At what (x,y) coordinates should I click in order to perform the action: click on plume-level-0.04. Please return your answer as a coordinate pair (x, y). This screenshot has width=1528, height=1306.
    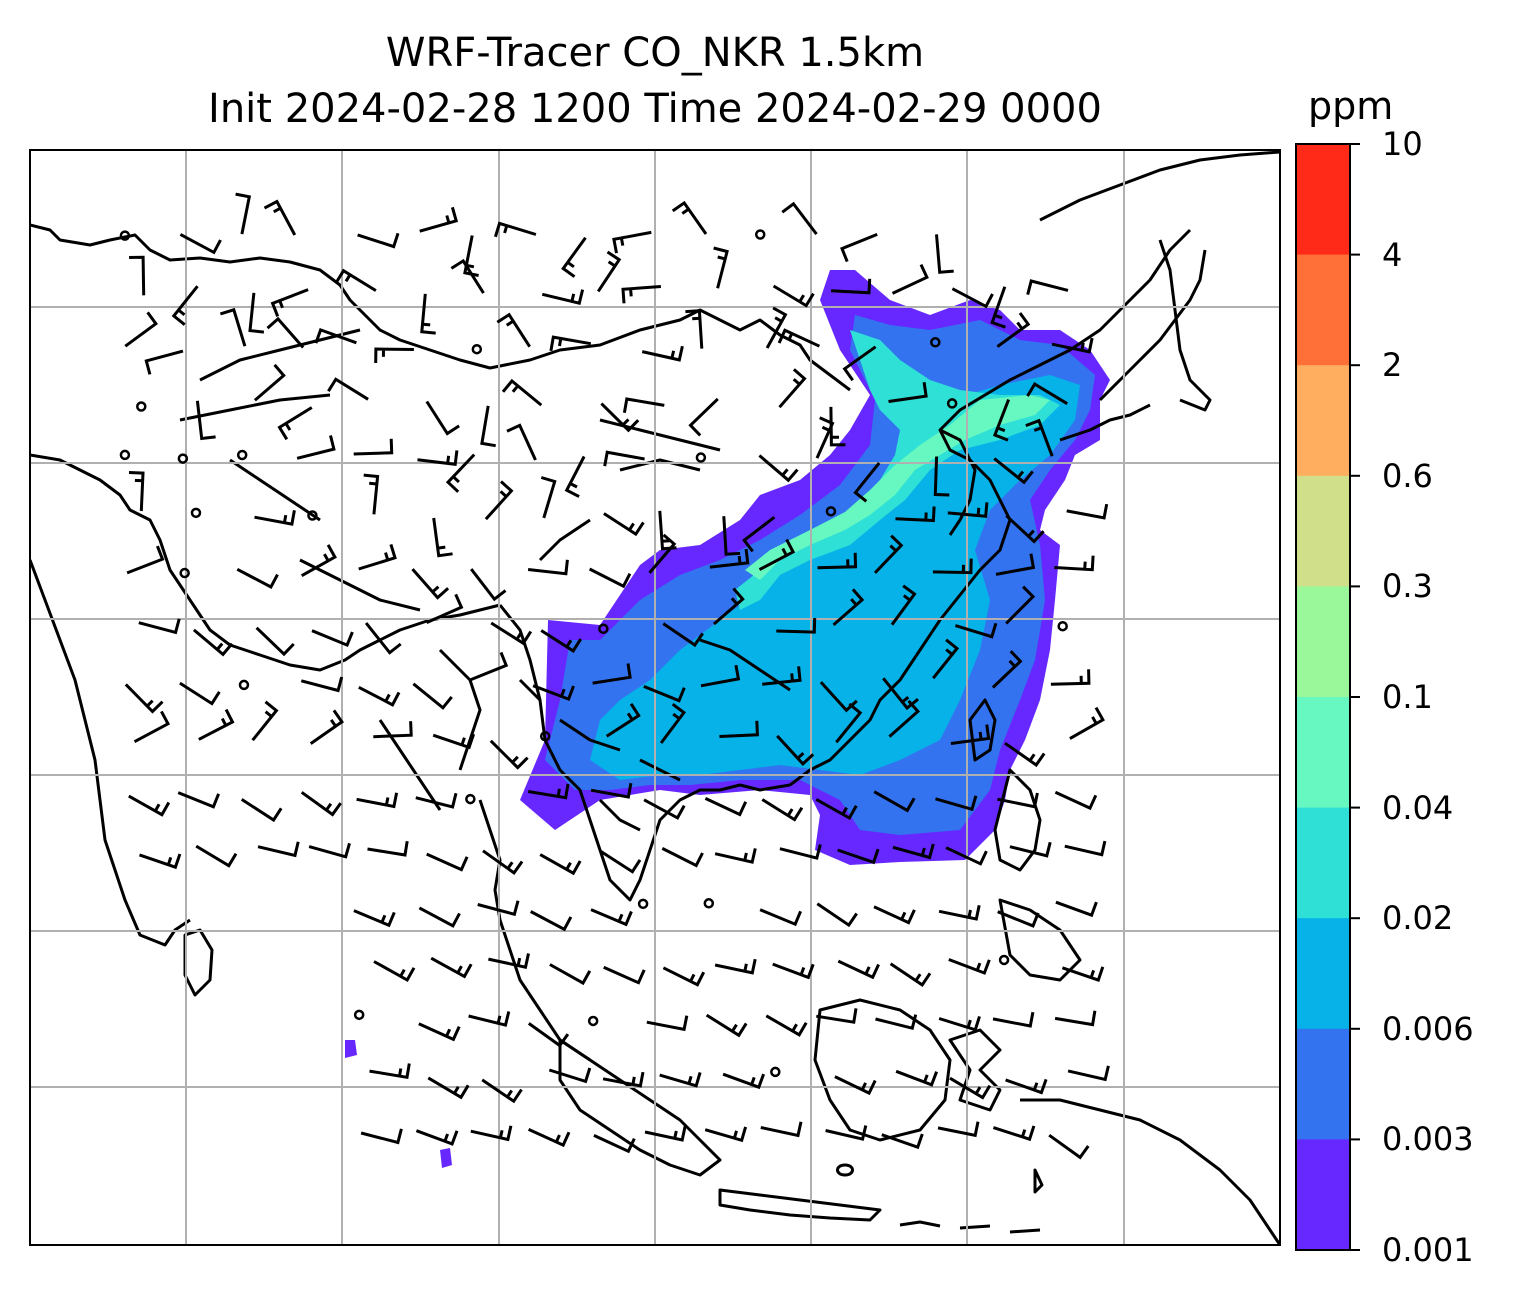
    Looking at the image, I should click on (897, 487).